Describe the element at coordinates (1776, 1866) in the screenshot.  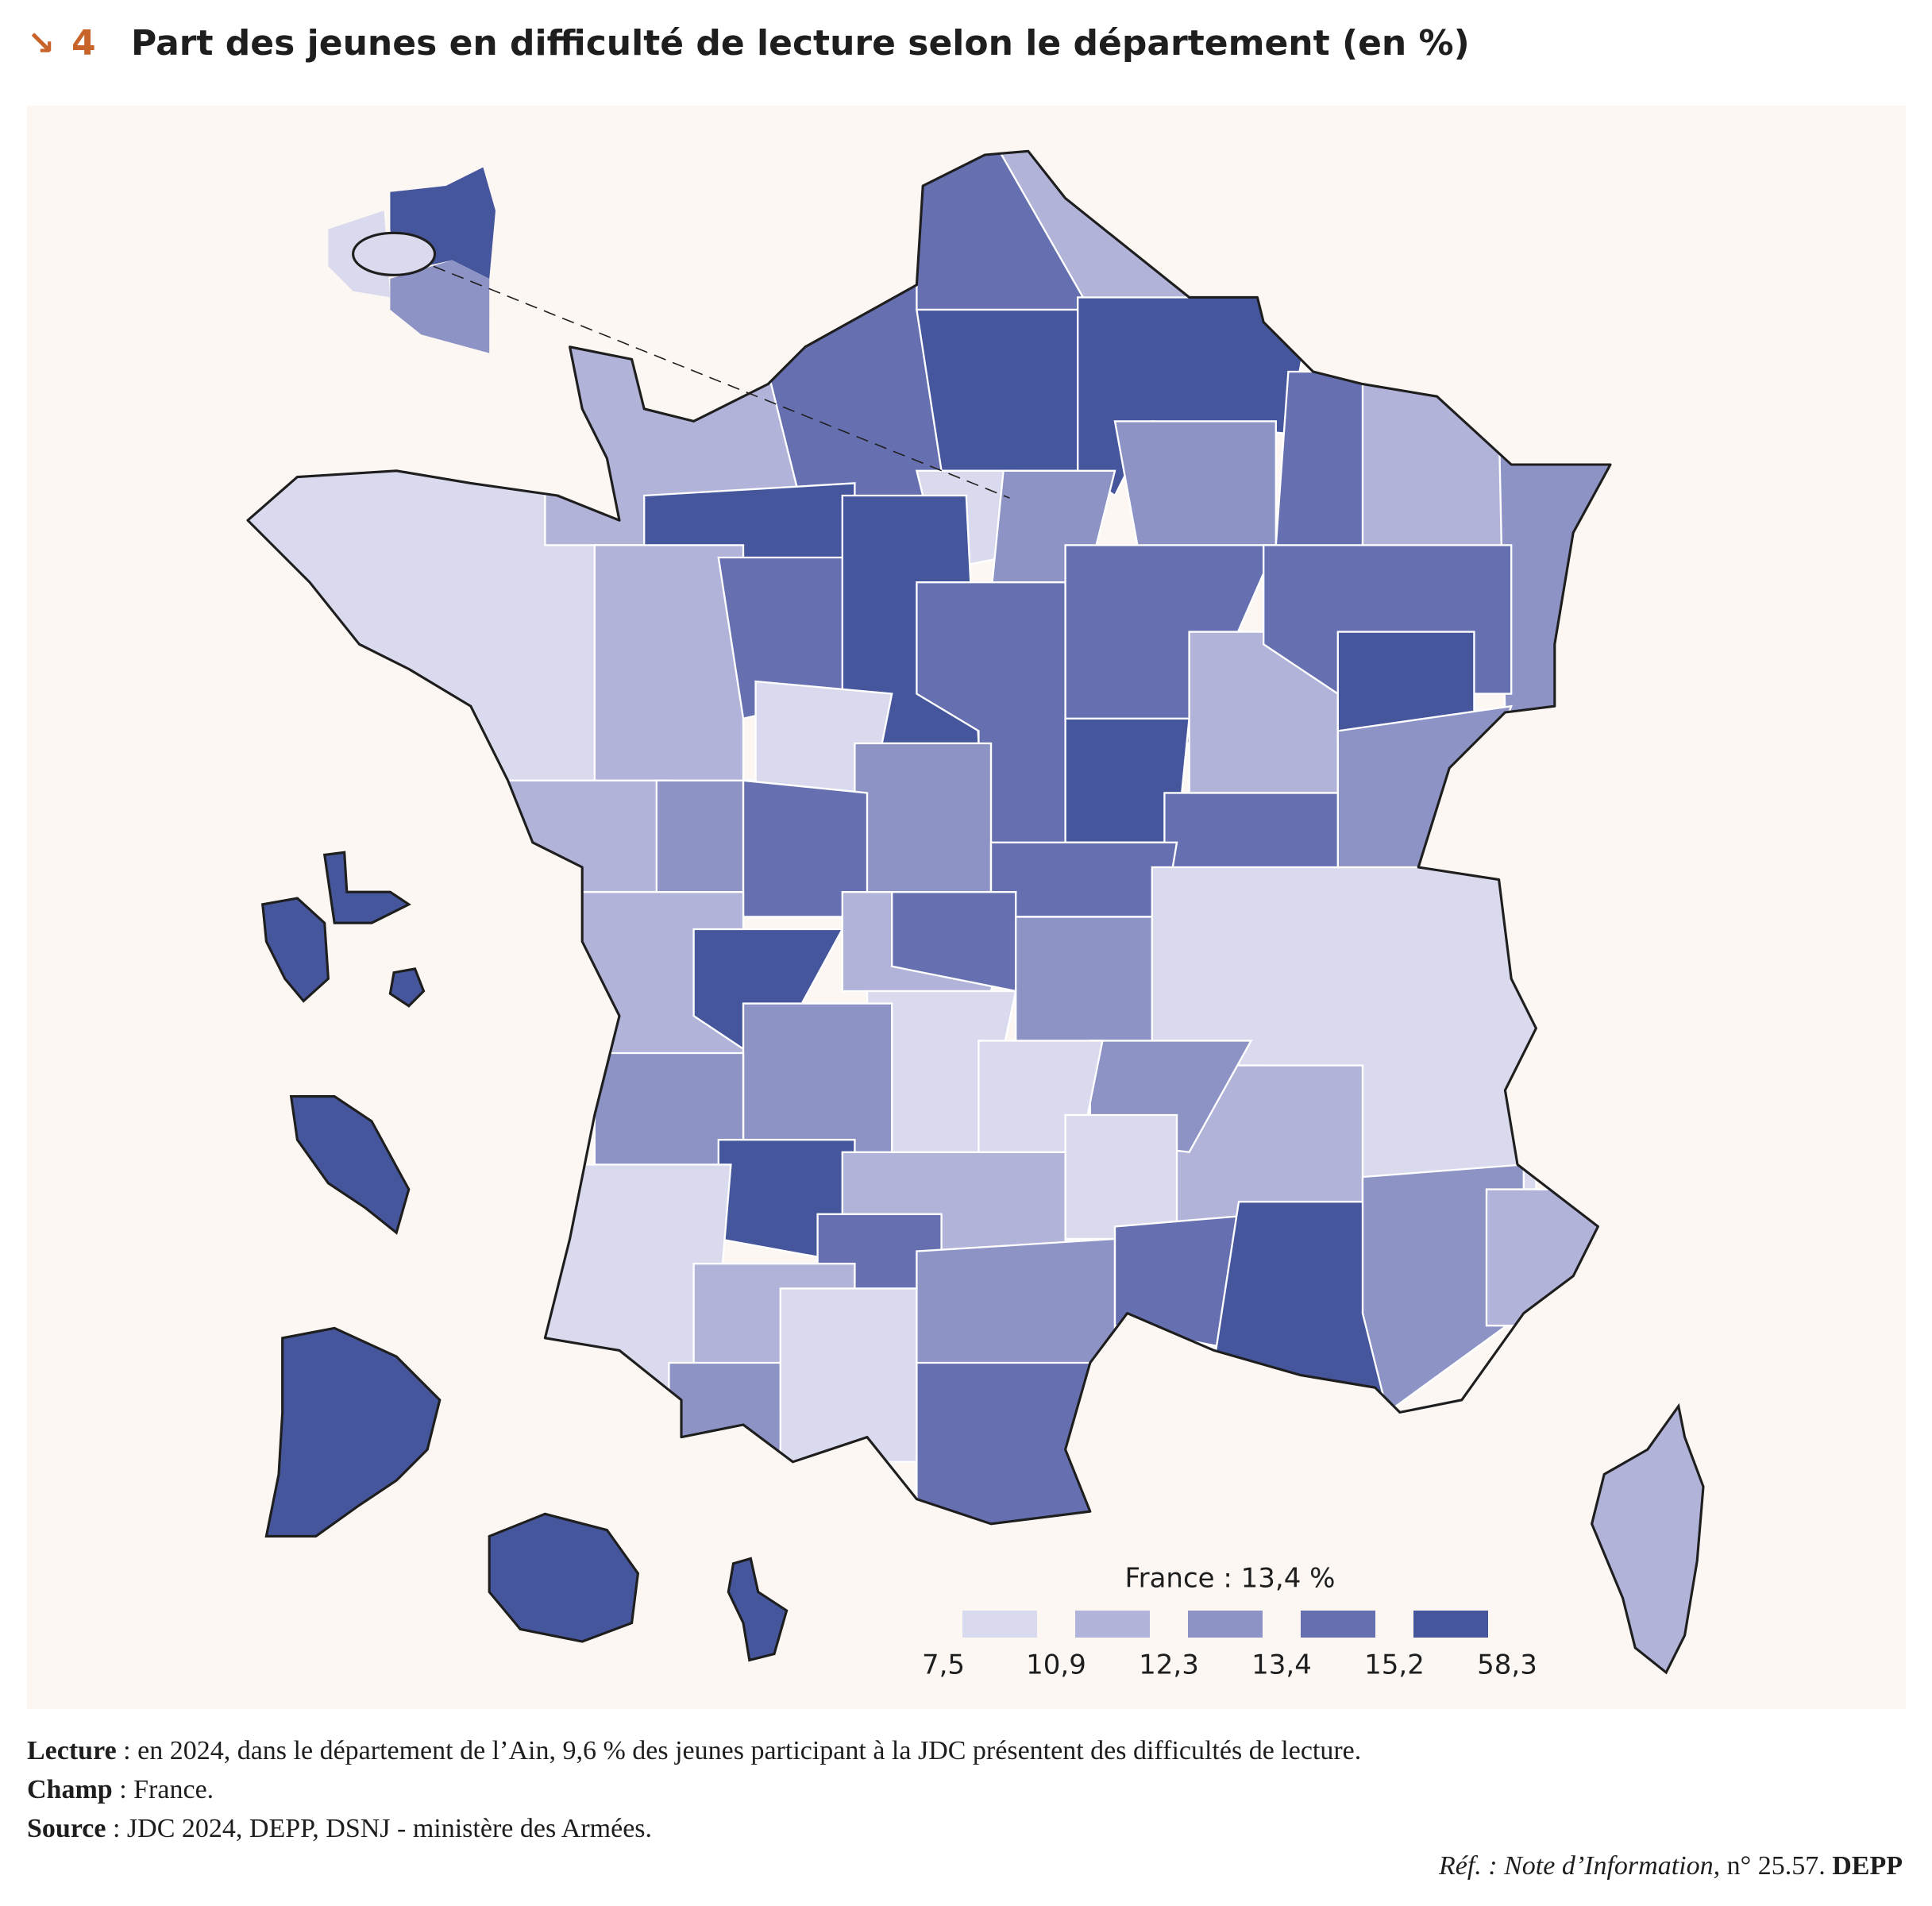
I see `ref-number: n° 25.57.` at that location.